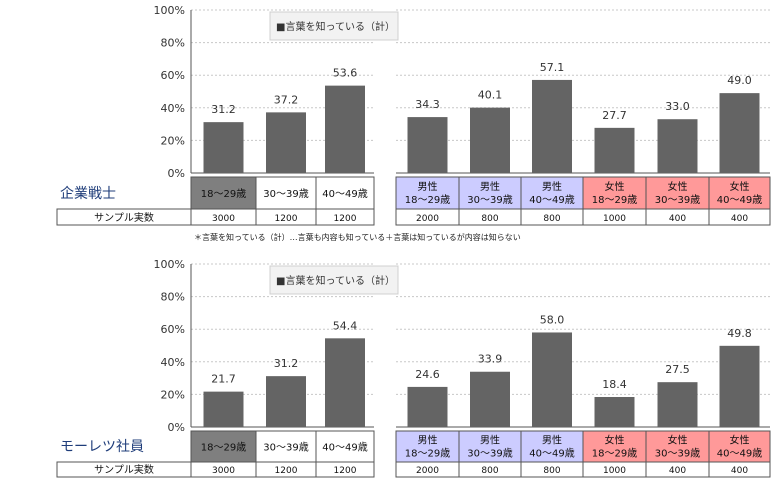  I want to click on chart-title: モーレツ社員, so click(102, 447).